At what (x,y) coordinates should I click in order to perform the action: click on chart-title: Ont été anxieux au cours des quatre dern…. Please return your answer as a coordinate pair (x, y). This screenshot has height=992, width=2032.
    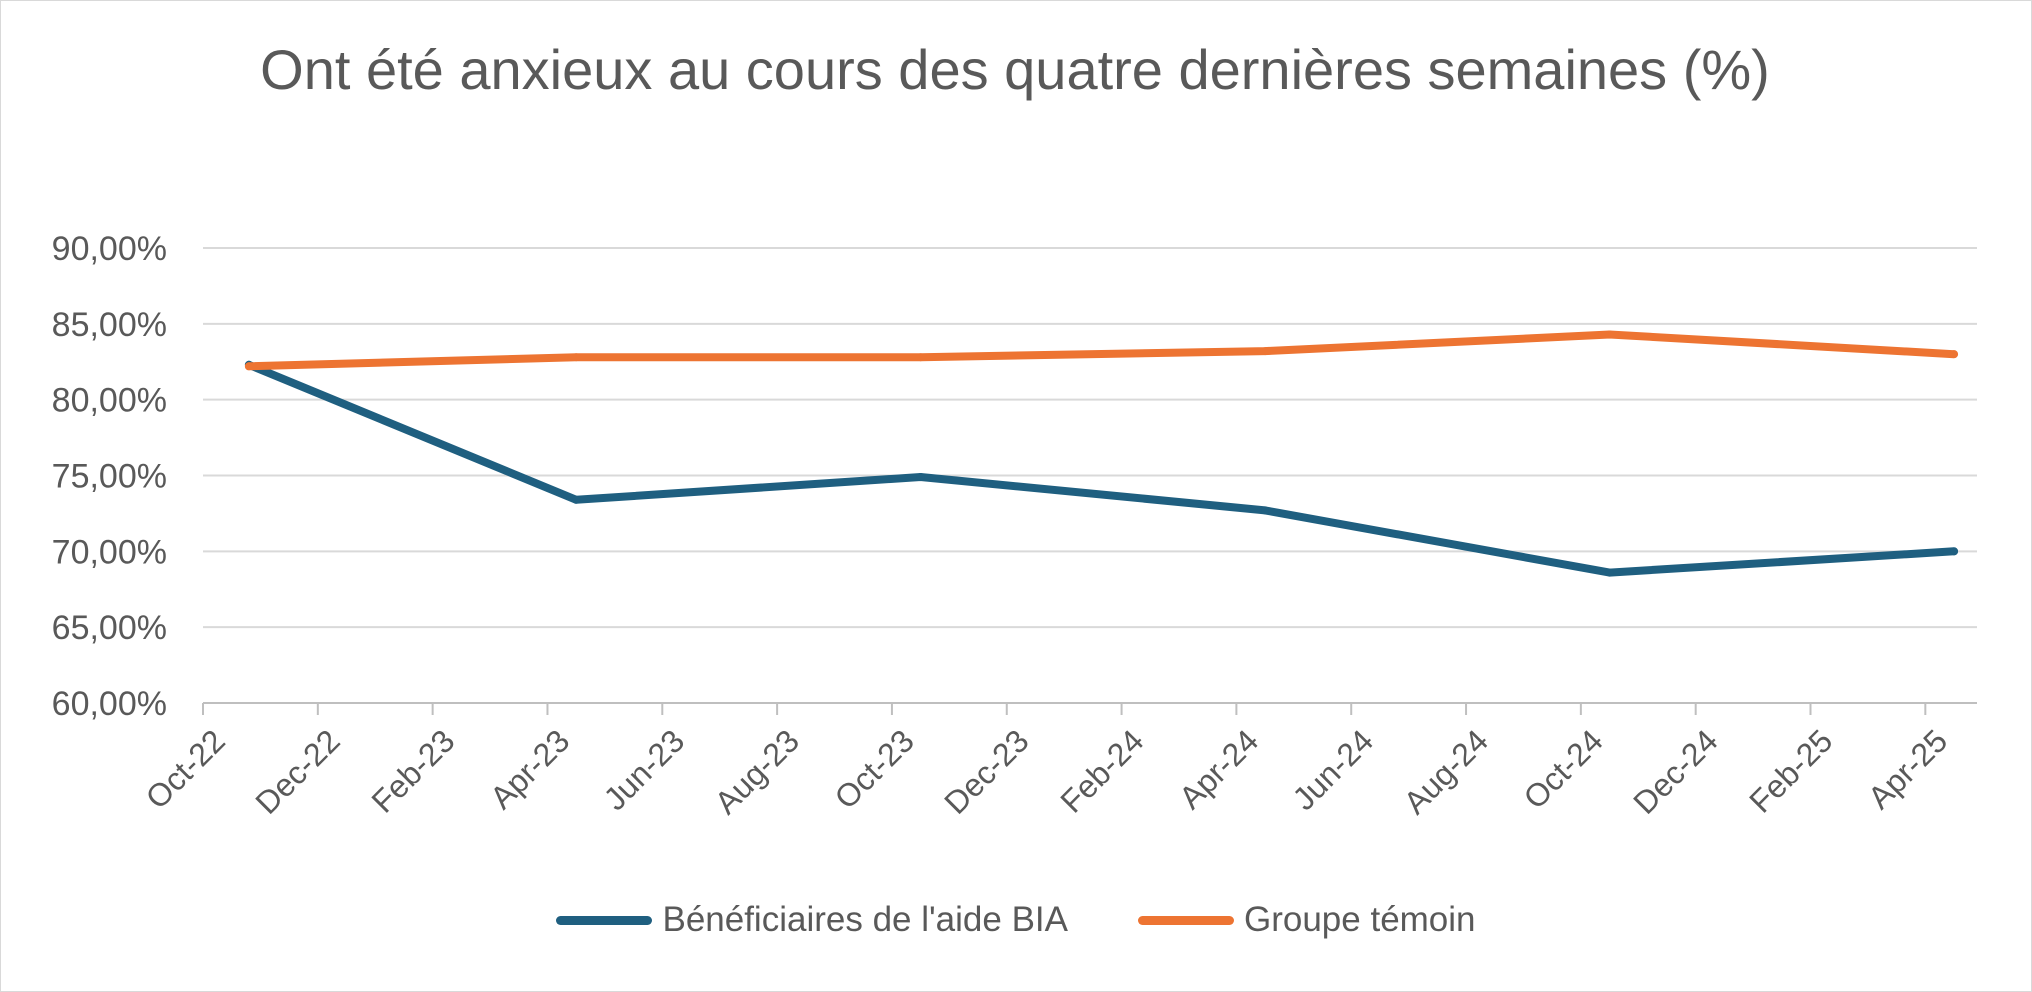
    Looking at the image, I should click on (1015, 69).